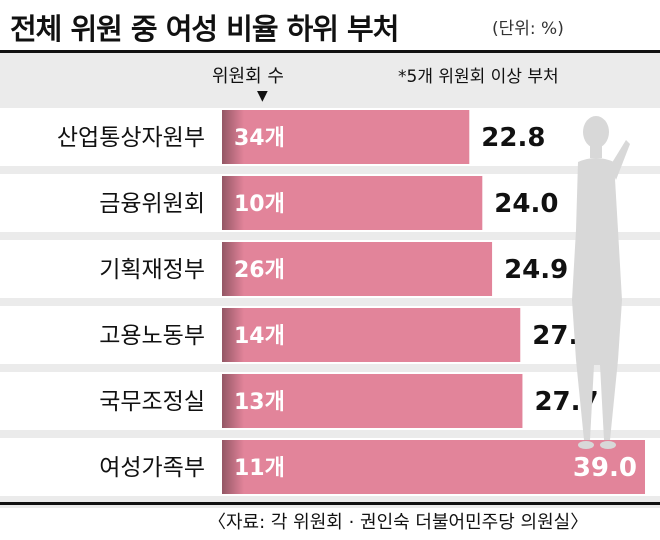  What do you see at coordinates (330, 503) in the screenshot?
I see `bottom-rule` at bounding box center [330, 503].